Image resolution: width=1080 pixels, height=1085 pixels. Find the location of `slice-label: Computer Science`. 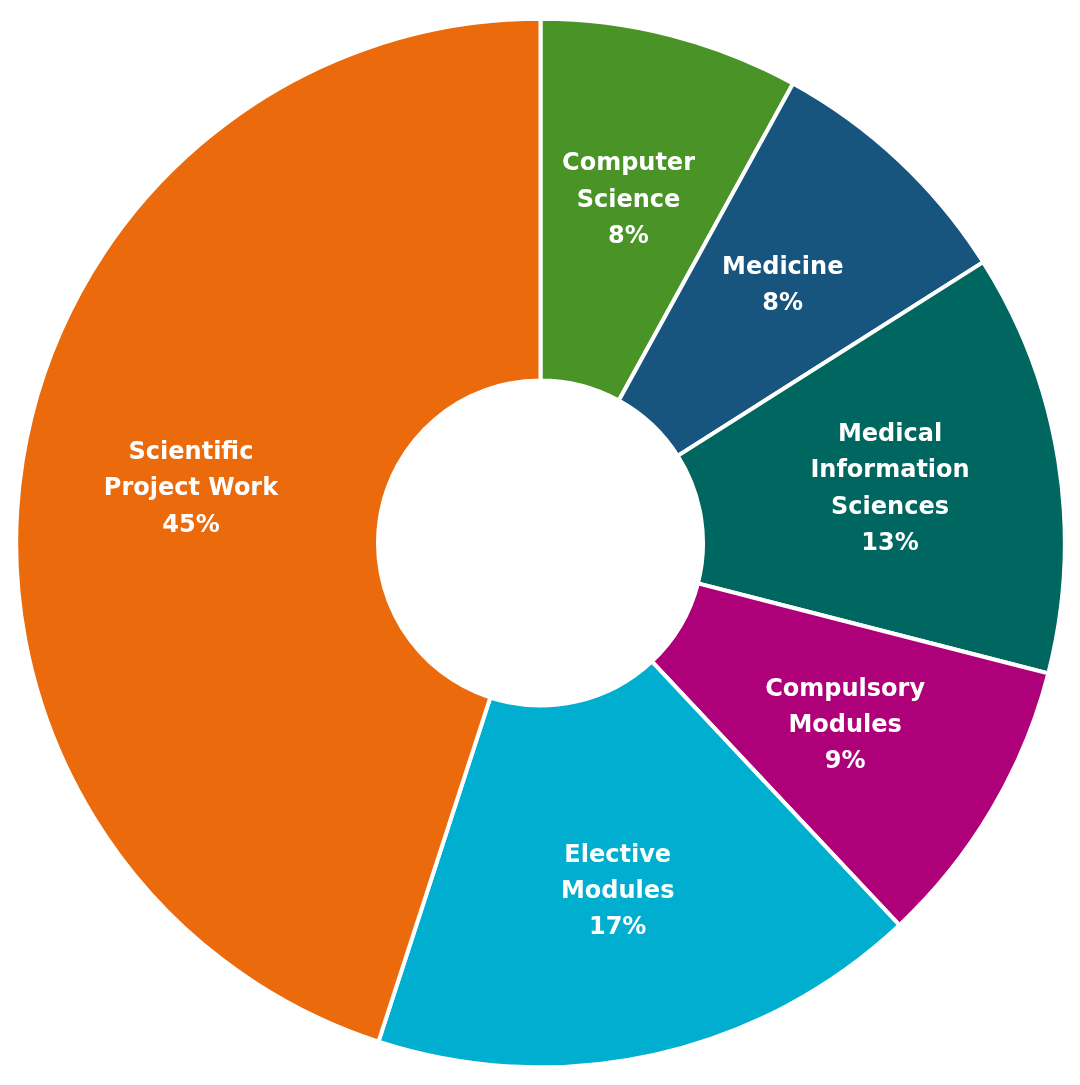

slice-label: Computer Science is located at coordinates (629, 180).